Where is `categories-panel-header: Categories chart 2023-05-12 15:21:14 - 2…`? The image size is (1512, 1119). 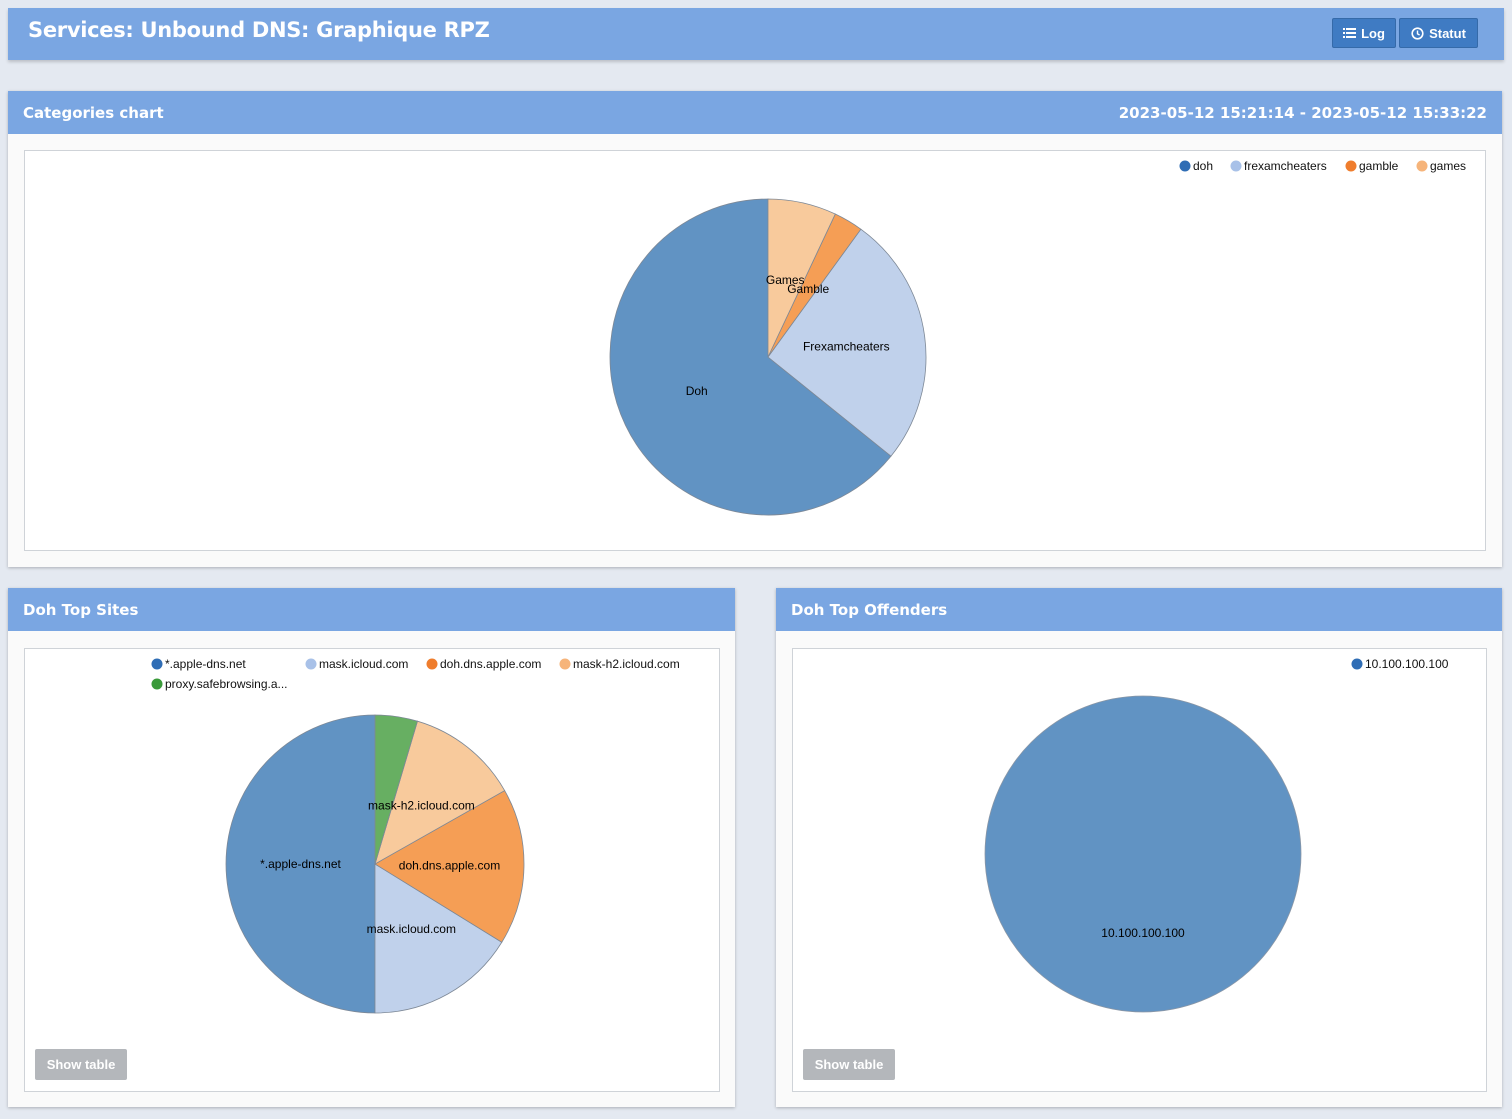 categories-panel-header: Categories chart 2023-05-12 15:21:14 - 2… is located at coordinates (755, 112).